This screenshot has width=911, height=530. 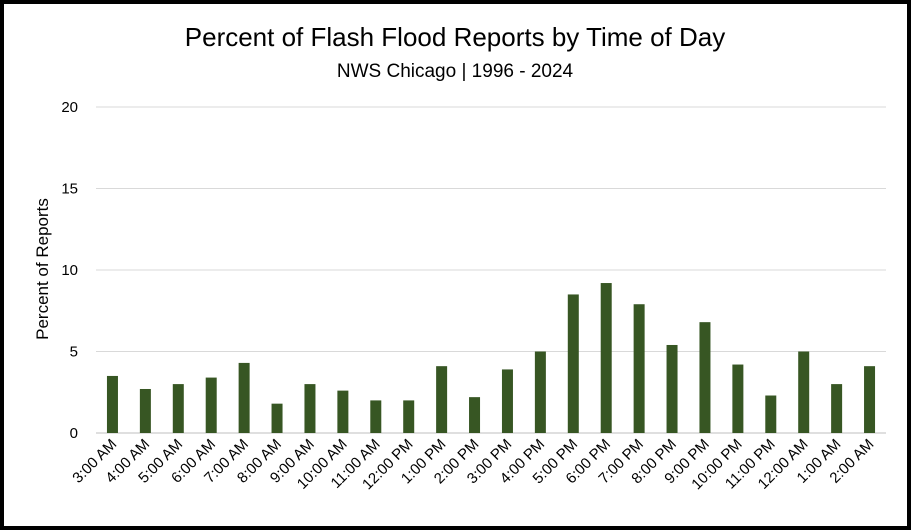 What do you see at coordinates (74, 433) in the screenshot?
I see `y-tick-label: 0` at bounding box center [74, 433].